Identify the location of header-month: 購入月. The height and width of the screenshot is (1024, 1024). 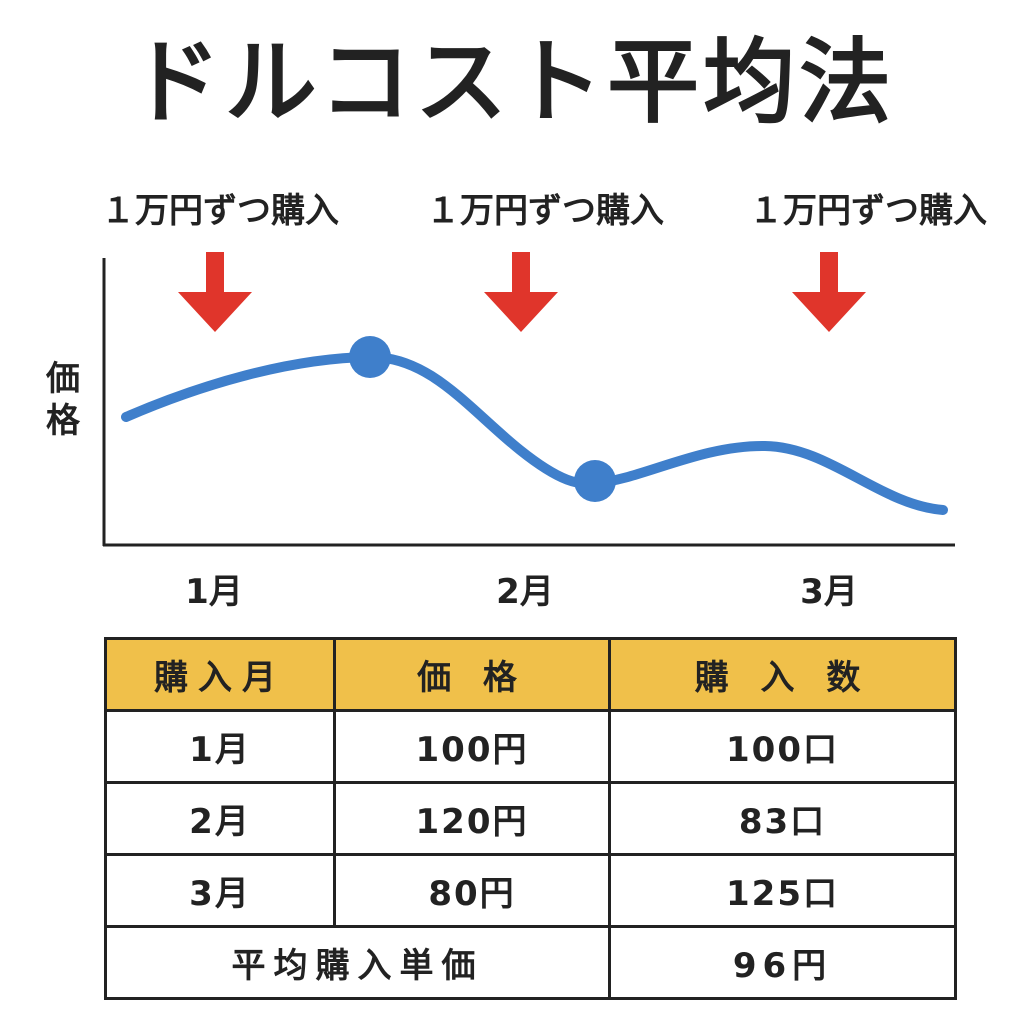
(220, 674).